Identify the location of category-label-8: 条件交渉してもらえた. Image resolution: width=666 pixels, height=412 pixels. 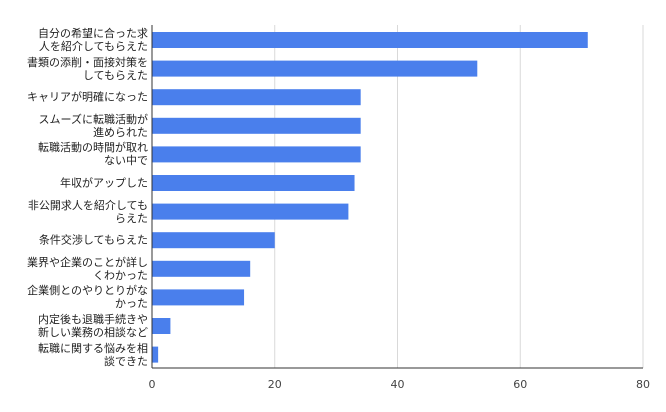
(93, 240).